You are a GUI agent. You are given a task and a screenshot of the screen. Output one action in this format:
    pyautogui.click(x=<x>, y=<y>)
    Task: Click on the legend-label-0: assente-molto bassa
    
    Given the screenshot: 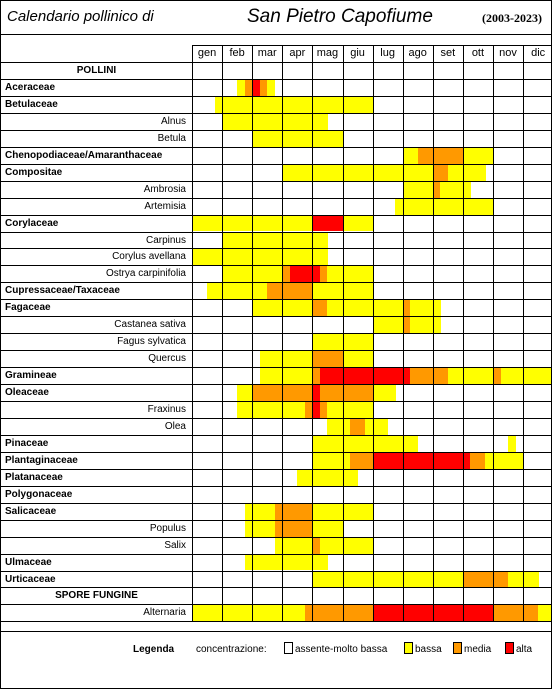 What is the action you would take?
    pyautogui.click(x=341, y=649)
    